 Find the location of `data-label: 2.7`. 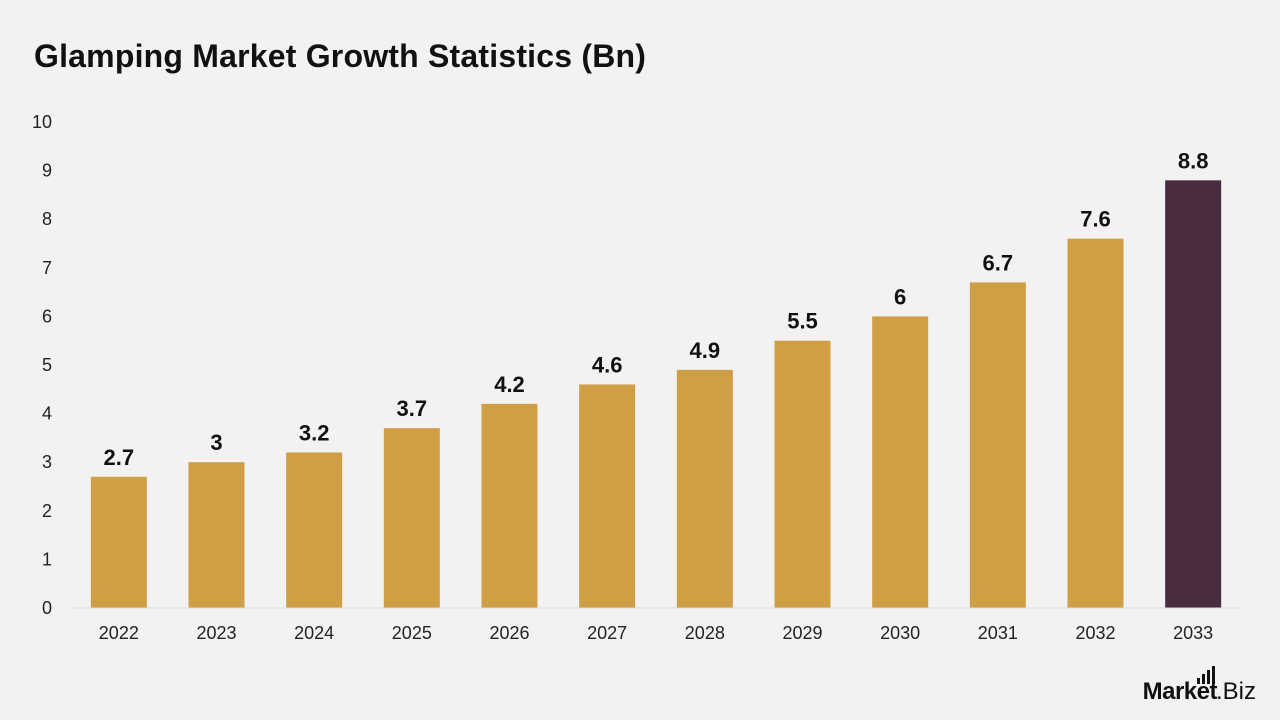

data-label: 2.7 is located at coordinates (119, 457).